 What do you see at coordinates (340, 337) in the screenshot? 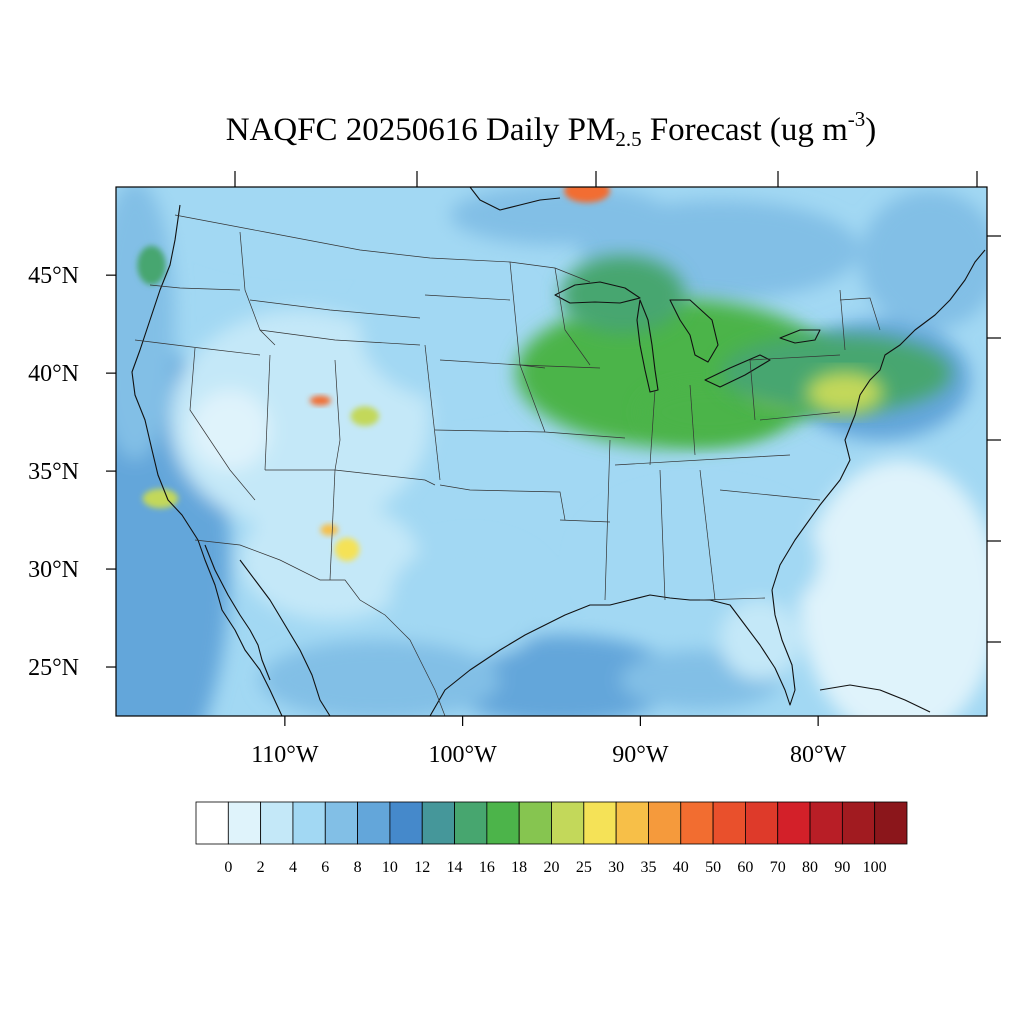
I see `border-wy-row` at bounding box center [340, 337].